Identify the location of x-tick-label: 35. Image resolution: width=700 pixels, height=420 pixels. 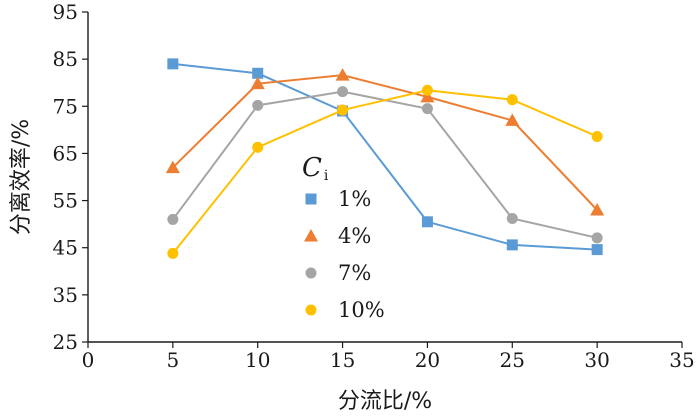
(681, 360).